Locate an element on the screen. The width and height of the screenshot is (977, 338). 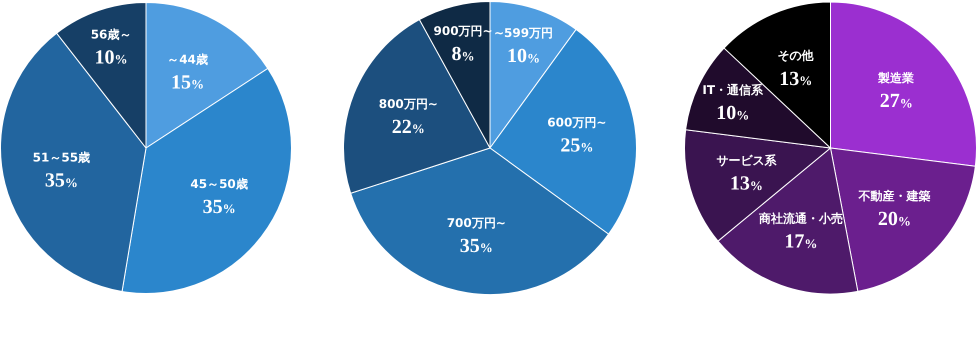
slice-label: ～44歳 is located at coordinates (187, 59).